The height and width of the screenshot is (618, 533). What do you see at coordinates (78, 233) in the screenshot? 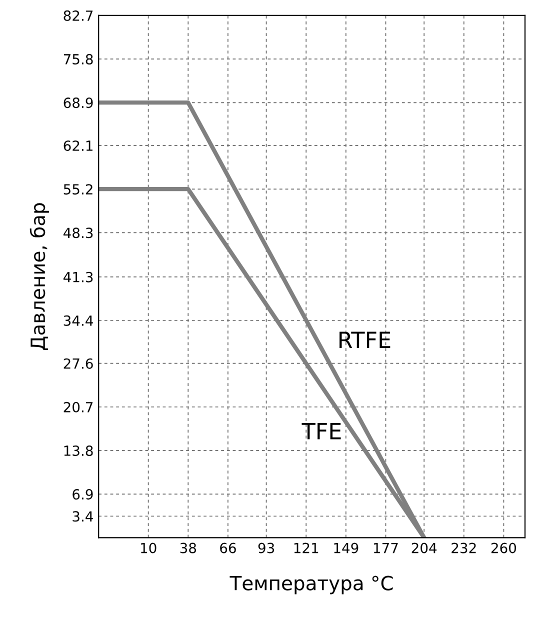
I see `y-tick-label: 48.3` at bounding box center [78, 233].